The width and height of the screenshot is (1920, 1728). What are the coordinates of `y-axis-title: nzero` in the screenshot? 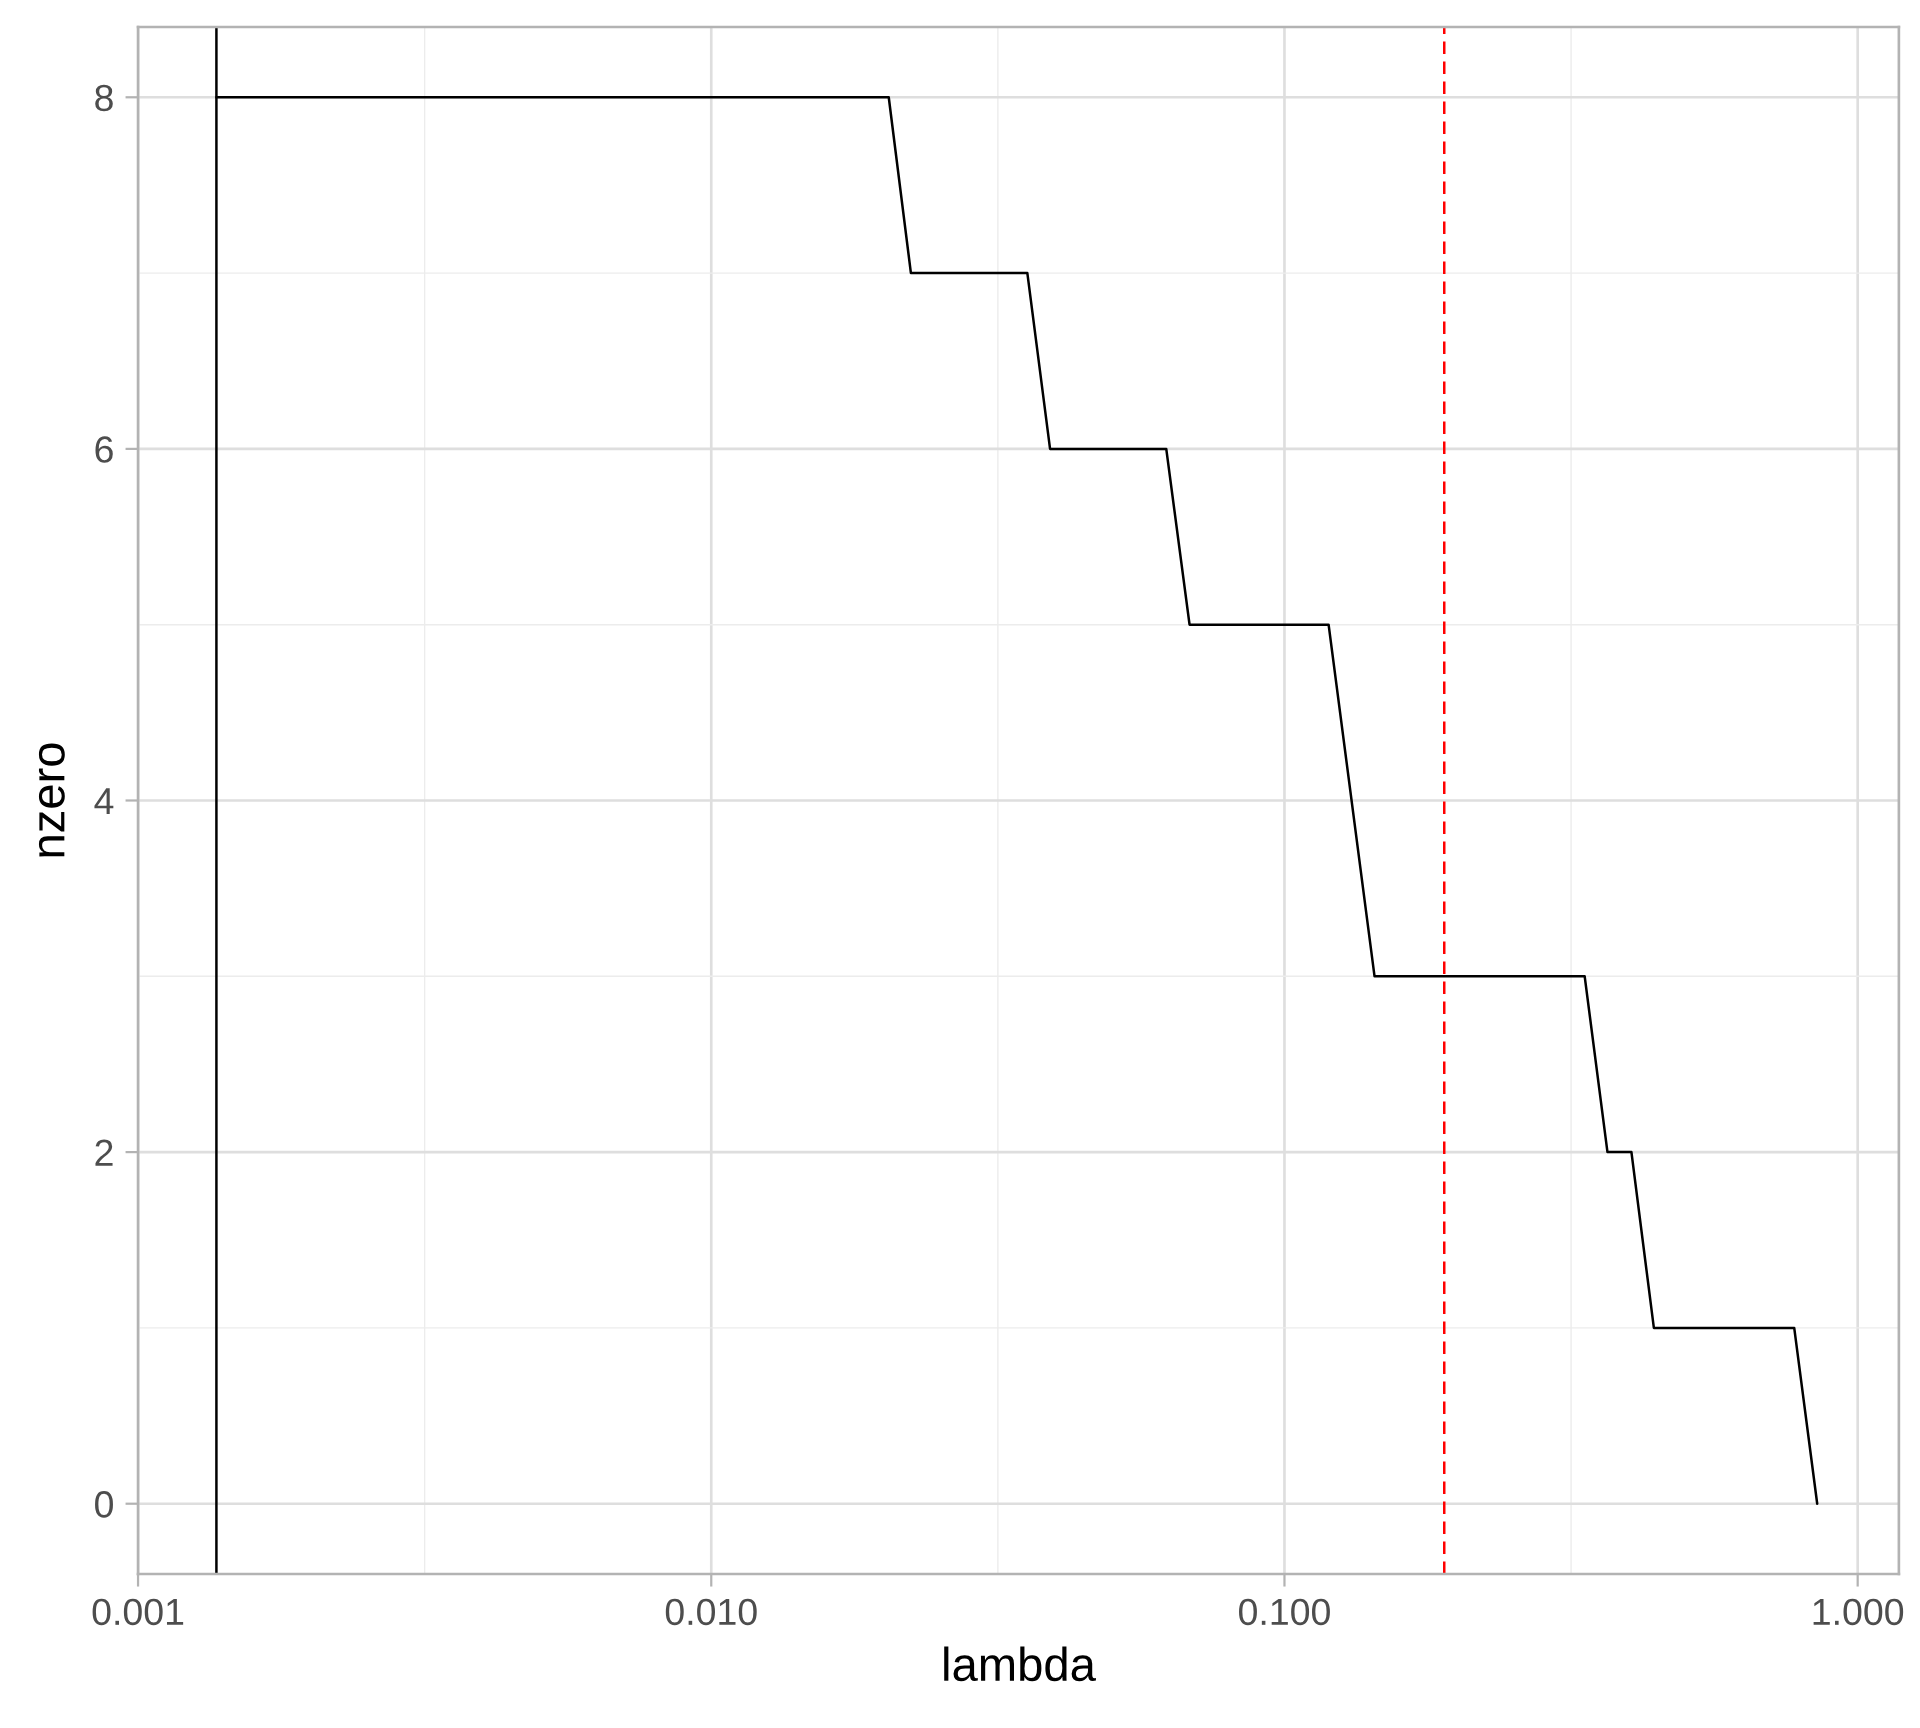 It's located at (51, 800).